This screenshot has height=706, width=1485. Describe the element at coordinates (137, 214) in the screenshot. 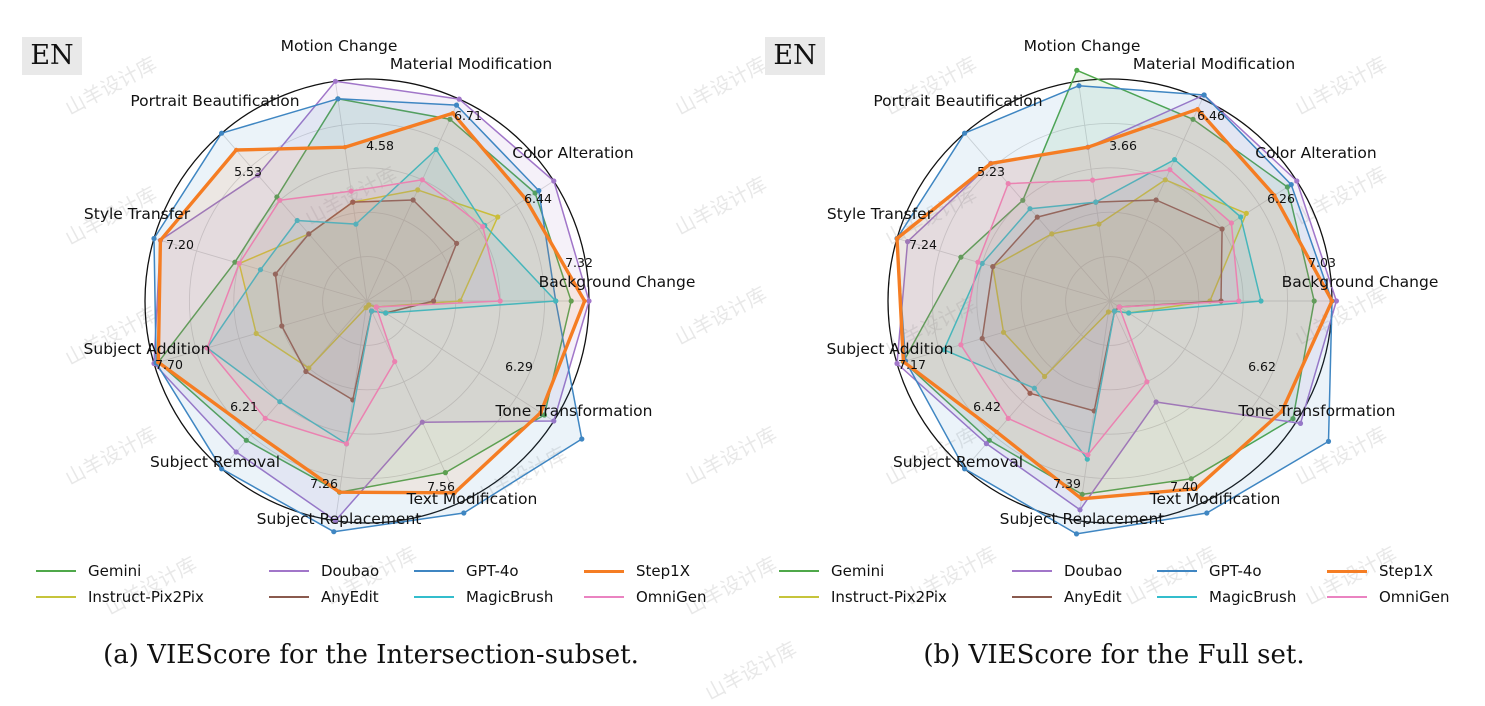

I see `category-label-style-transfer: Style Transfer` at that location.